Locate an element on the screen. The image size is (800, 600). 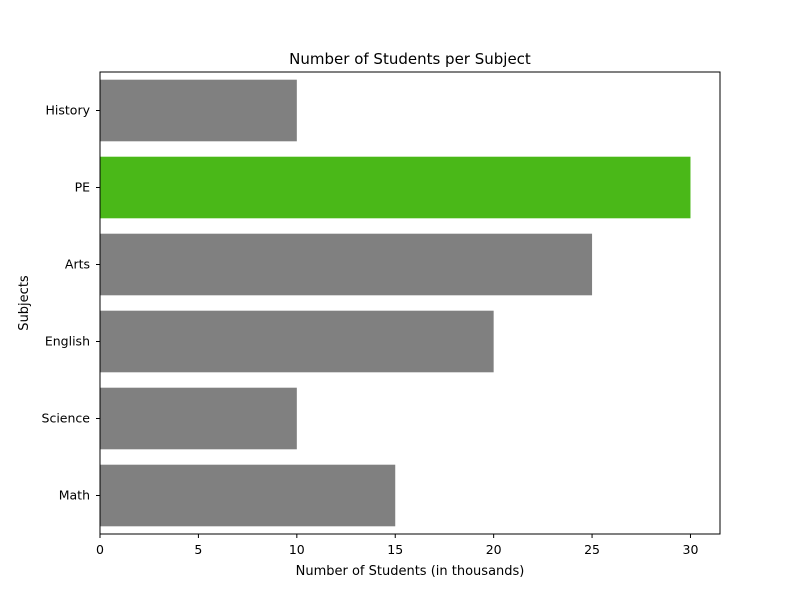
bar-english is located at coordinates (297, 341).